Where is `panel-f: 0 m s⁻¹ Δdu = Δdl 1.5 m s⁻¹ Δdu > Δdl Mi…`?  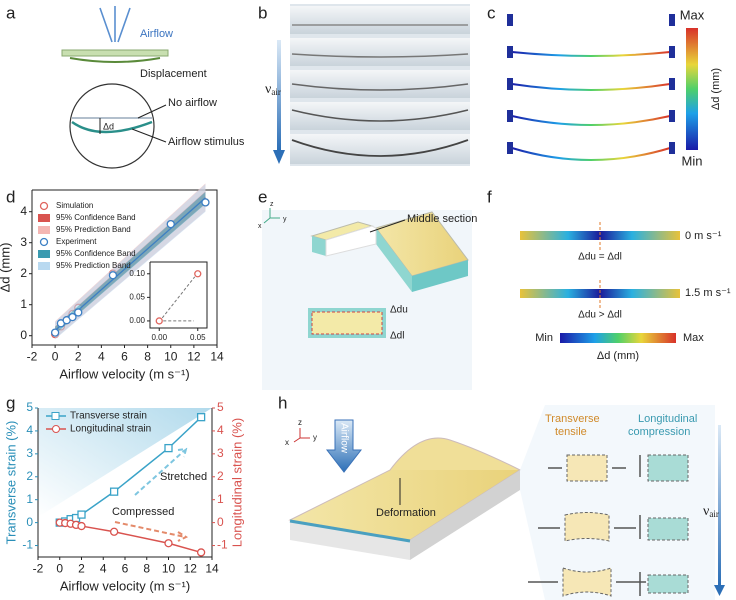
panel-f: 0 m s⁻¹ Δdu = Δdl 1.5 m s⁻¹ Δdu > Δdl Mi… is located at coordinates (625, 292).